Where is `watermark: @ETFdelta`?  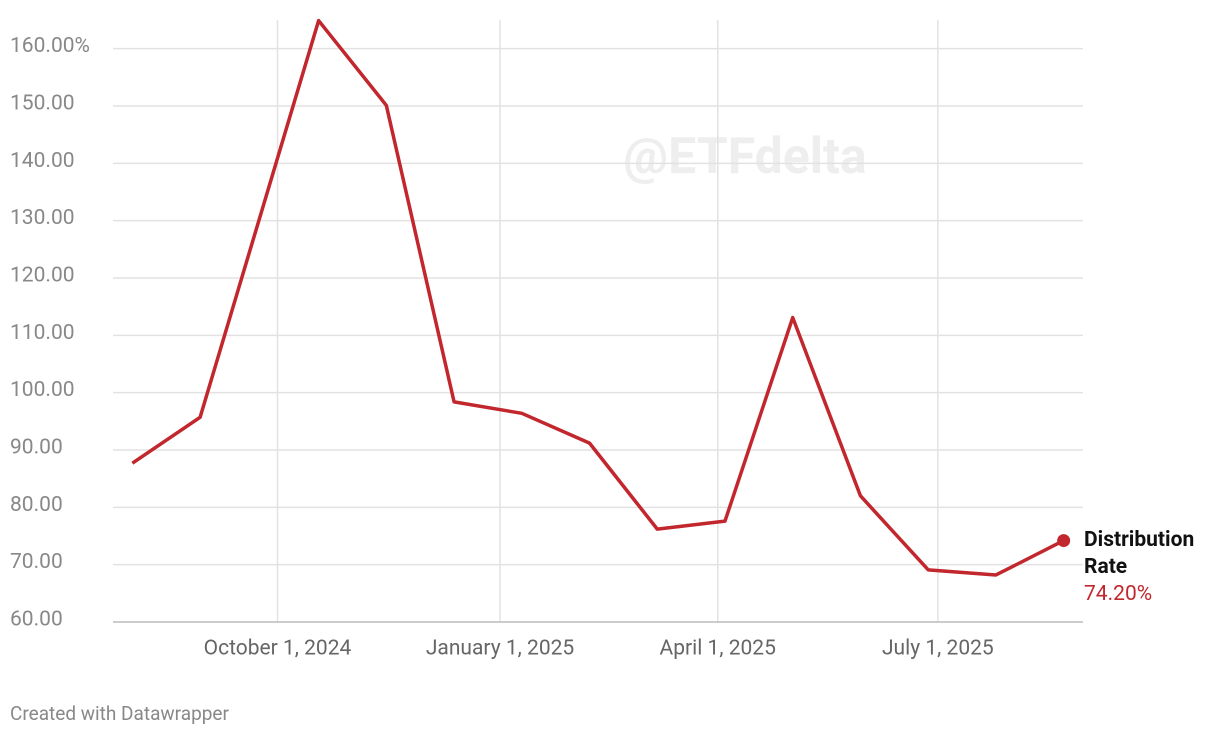 watermark: @ETFdelta is located at coordinates (744, 157).